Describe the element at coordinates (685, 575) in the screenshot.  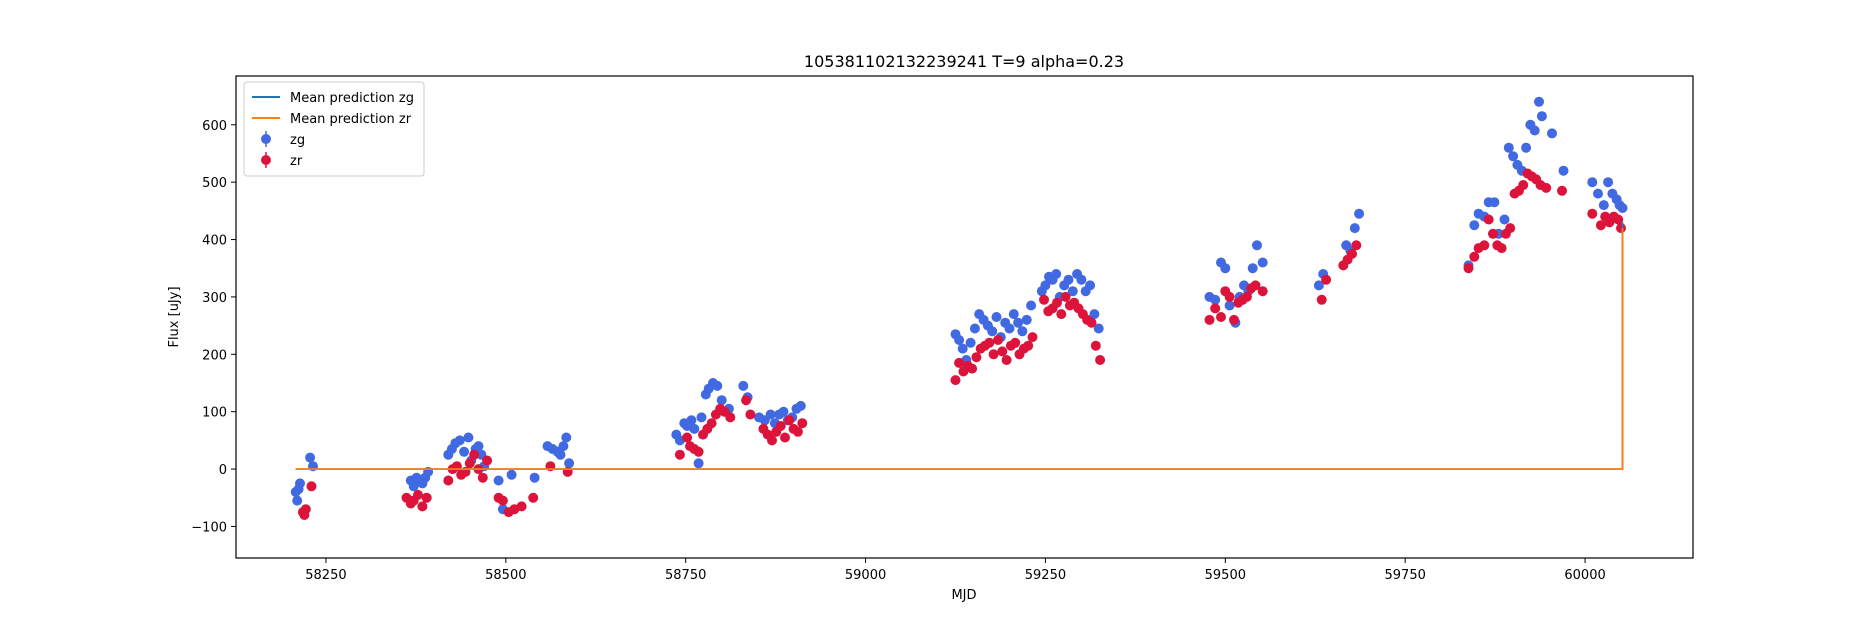
I see `x-tick-label: 58750` at that location.